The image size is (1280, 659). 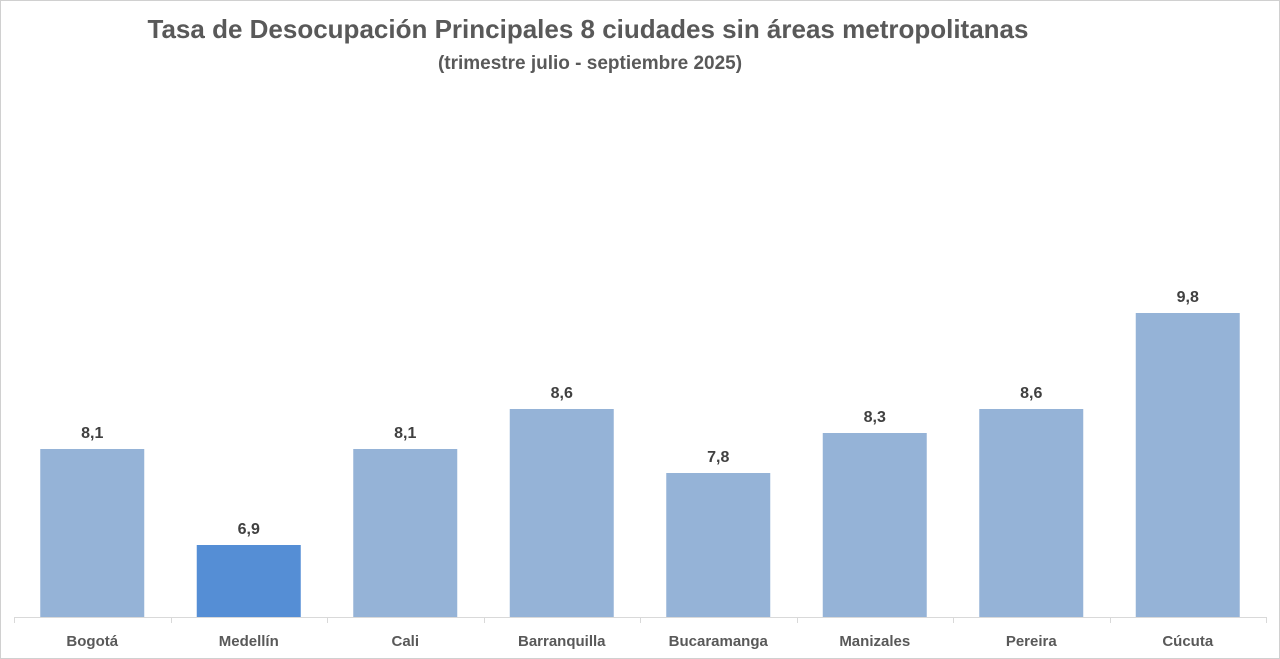 I want to click on data-label: 9,8, so click(x=1188, y=297).